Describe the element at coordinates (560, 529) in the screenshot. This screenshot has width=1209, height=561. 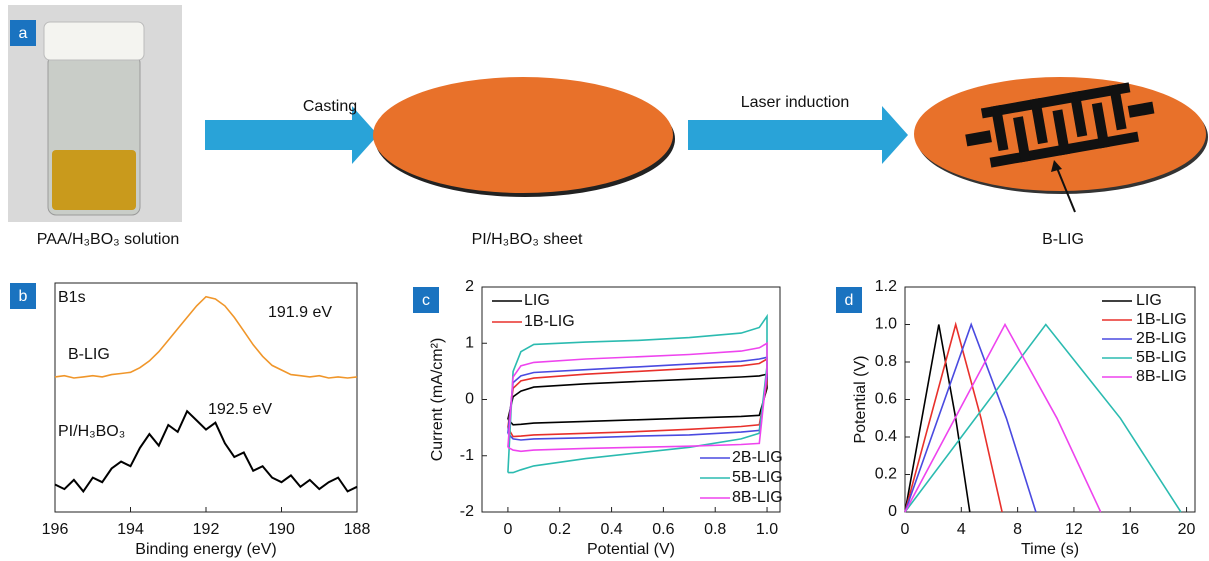
I see `x-tick-label: 0.2` at that location.